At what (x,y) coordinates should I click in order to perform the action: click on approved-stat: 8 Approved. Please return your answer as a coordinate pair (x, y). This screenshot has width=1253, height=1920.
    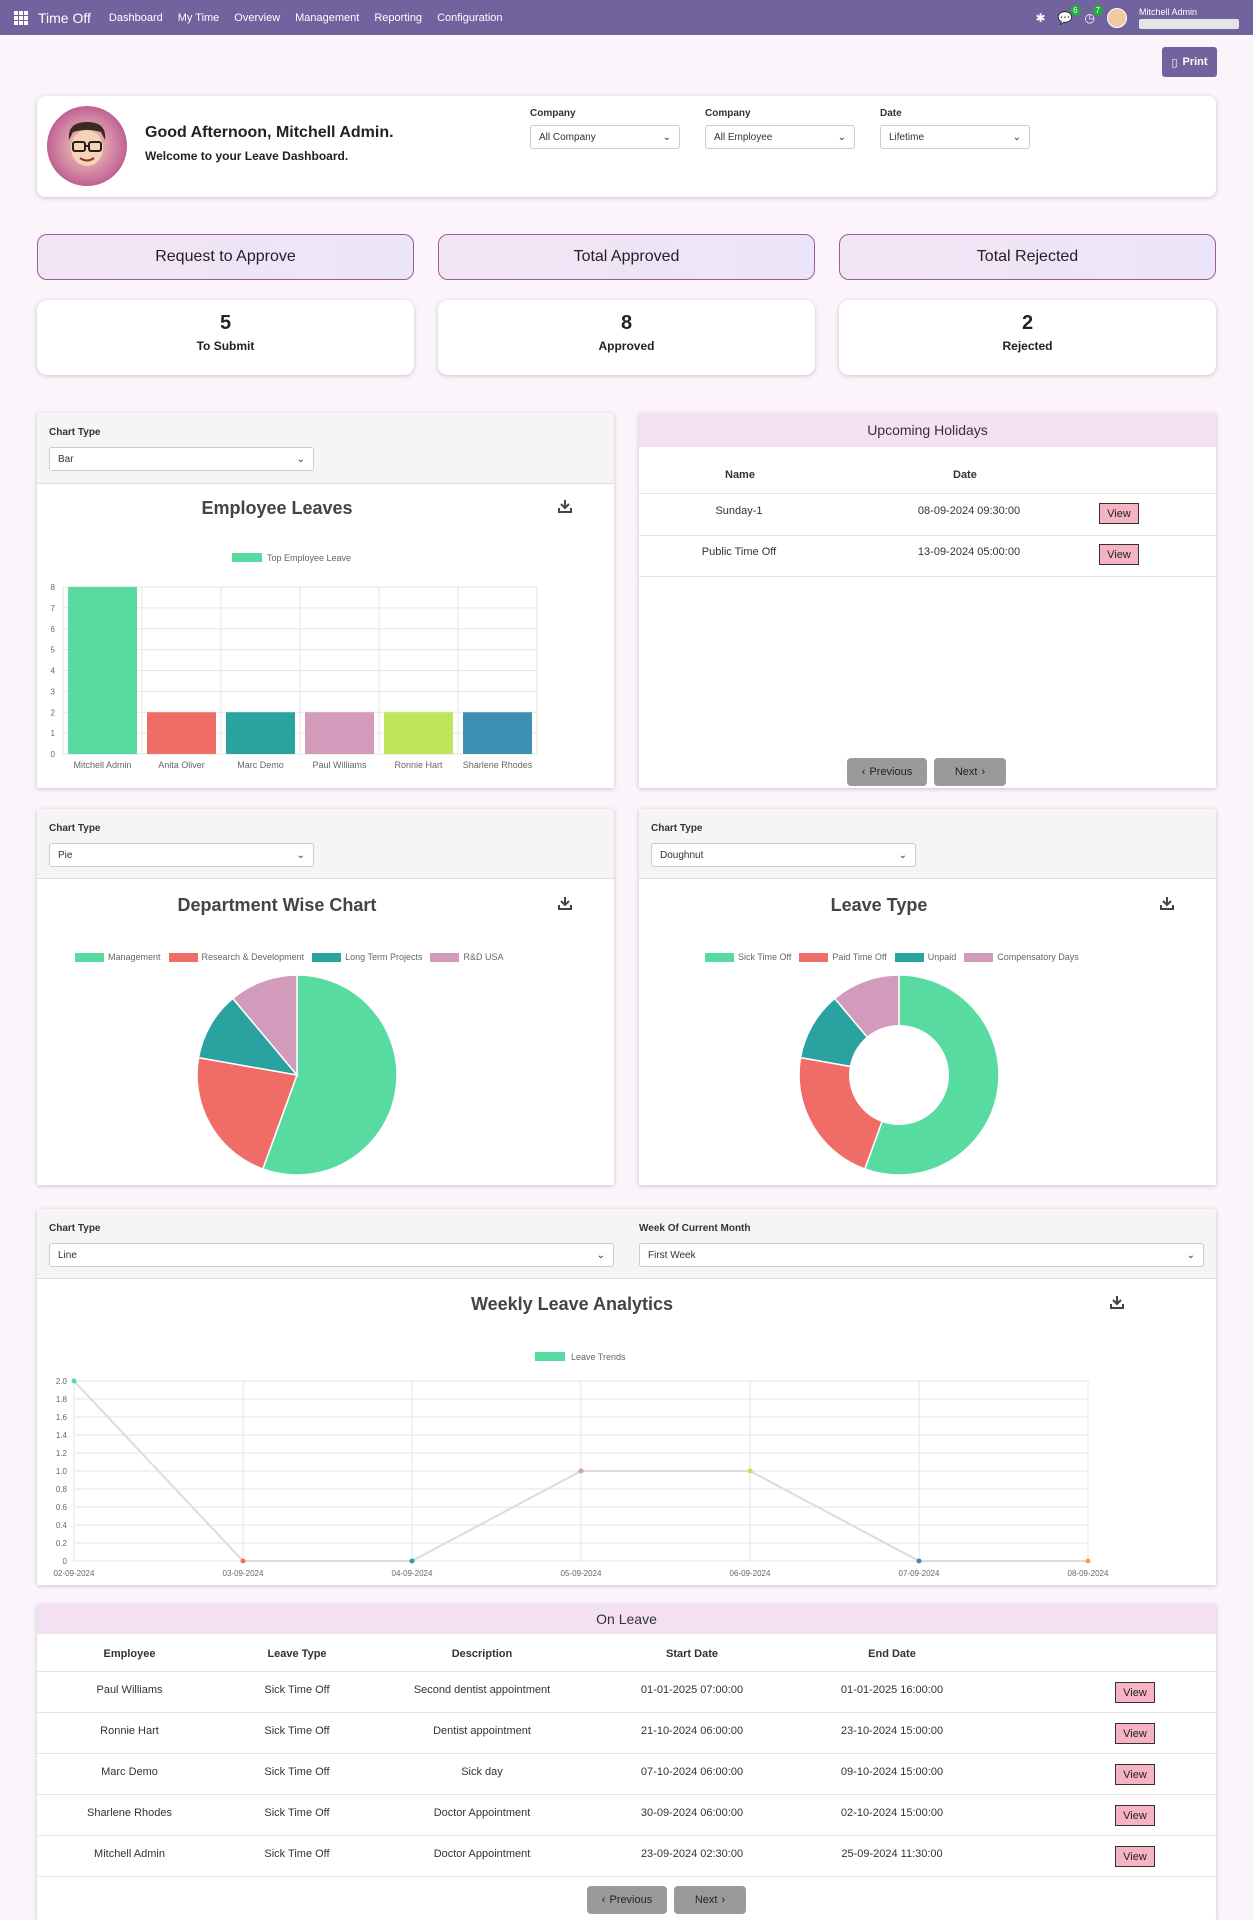
    Looking at the image, I should click on (626, 337).